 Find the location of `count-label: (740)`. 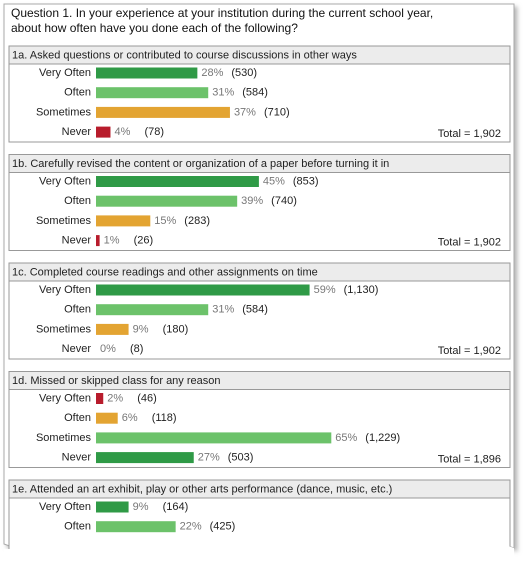

count-label: (740) is located at coordinates (284, 201).